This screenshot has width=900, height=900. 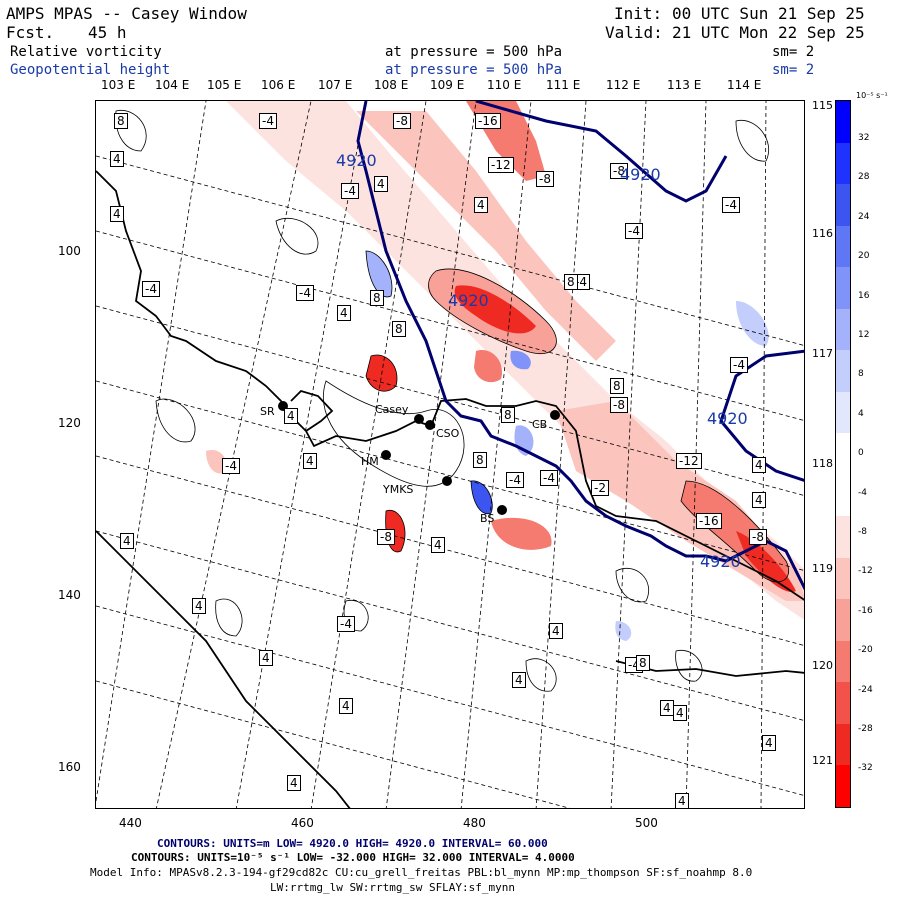 I want to click on colorbar-unit: 10⁻⁵ s⁻¹, so click(x=872, y=95).